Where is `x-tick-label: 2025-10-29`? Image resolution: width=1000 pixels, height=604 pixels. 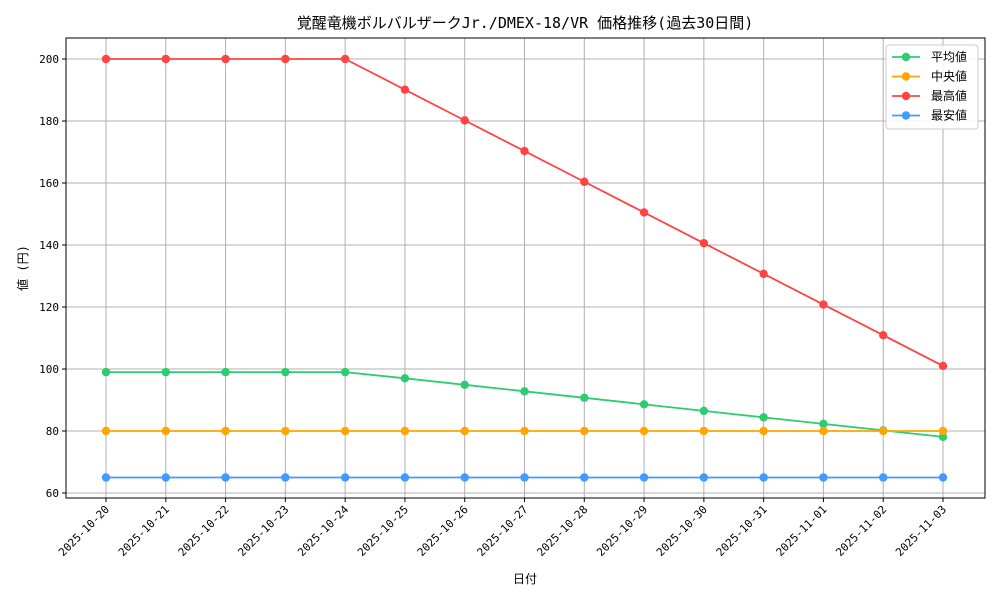
x-tick-label: 2025-10-29 is located at coordinates (622, 531).